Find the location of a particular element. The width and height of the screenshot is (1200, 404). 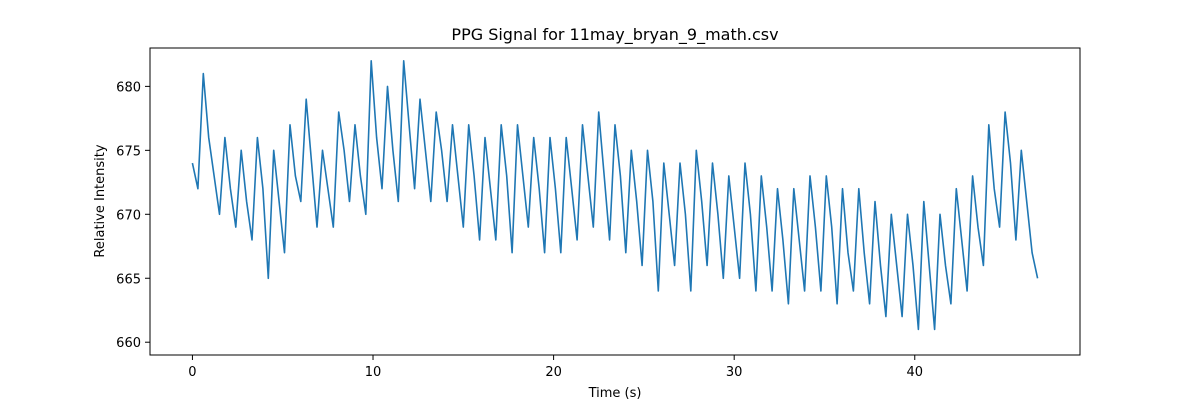

y-tick-label: 660 is located at coordinates (128, 343).